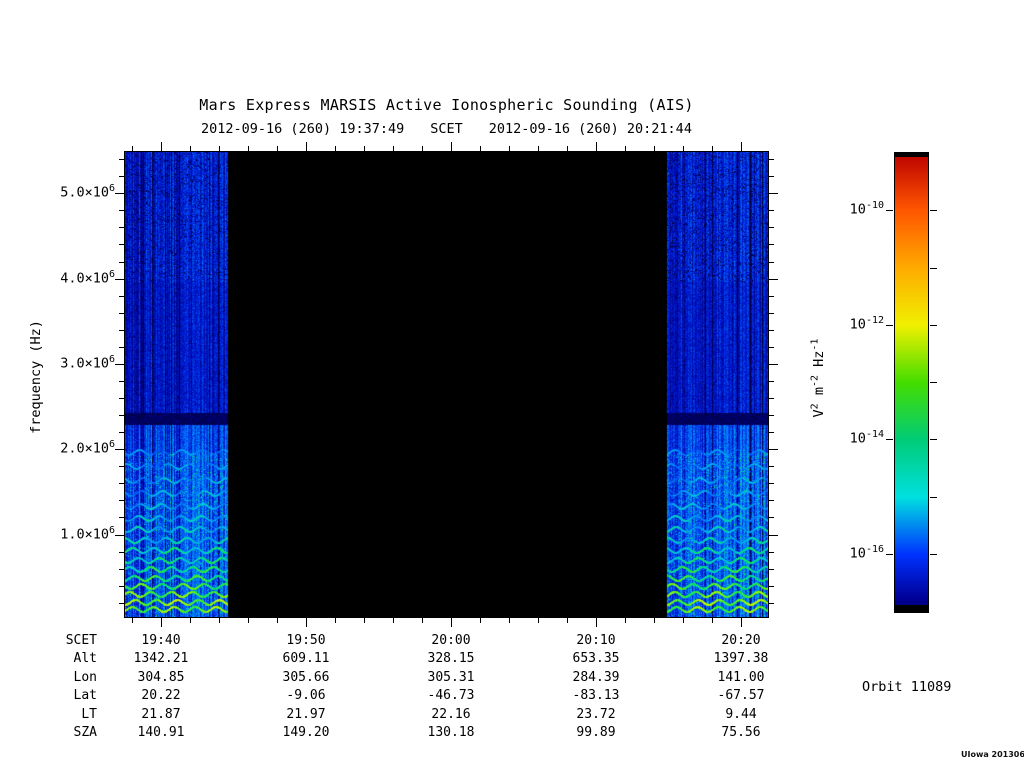 This screenshot has width=1024, height=768. I want to click on colorbar-tick-label: 10-16, so click(866, 553).